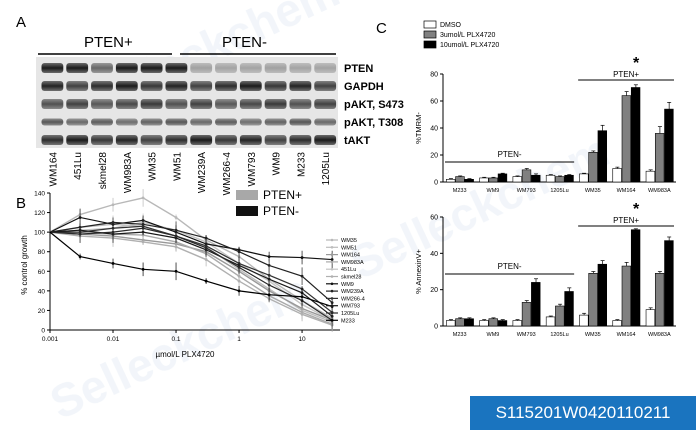 Image resolution: width=700 pixels, height=447 pixels. I want to click on group-label-pos: PTEN+, so click(626, 220).